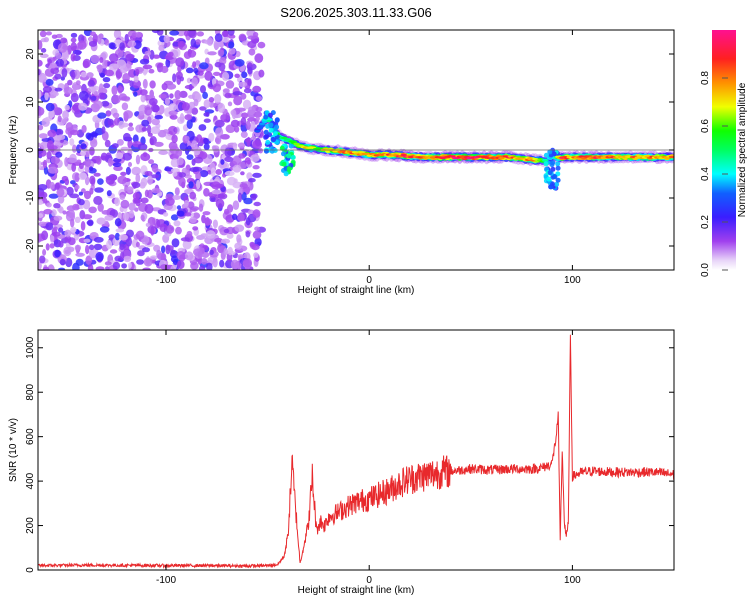 The image size is (750, 600). I want to click on spectrogram-x-tick-label: 0, so click(369, 280).